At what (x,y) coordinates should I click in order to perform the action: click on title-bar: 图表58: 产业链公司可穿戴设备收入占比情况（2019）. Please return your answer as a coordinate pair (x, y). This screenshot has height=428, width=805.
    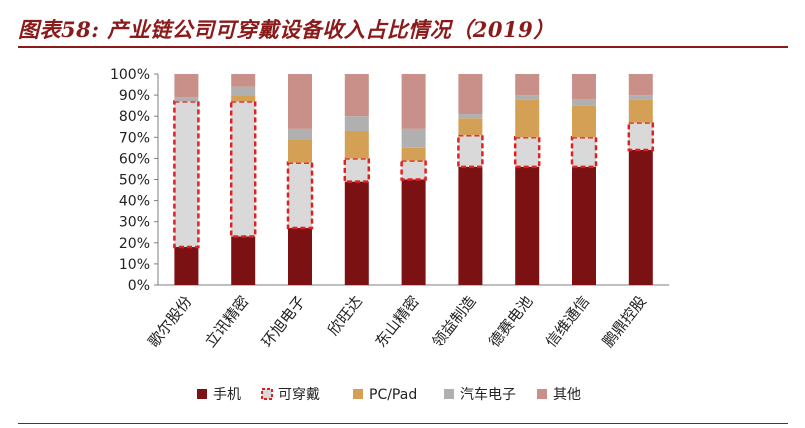
    Looking at the image, I should click on (403, 25).